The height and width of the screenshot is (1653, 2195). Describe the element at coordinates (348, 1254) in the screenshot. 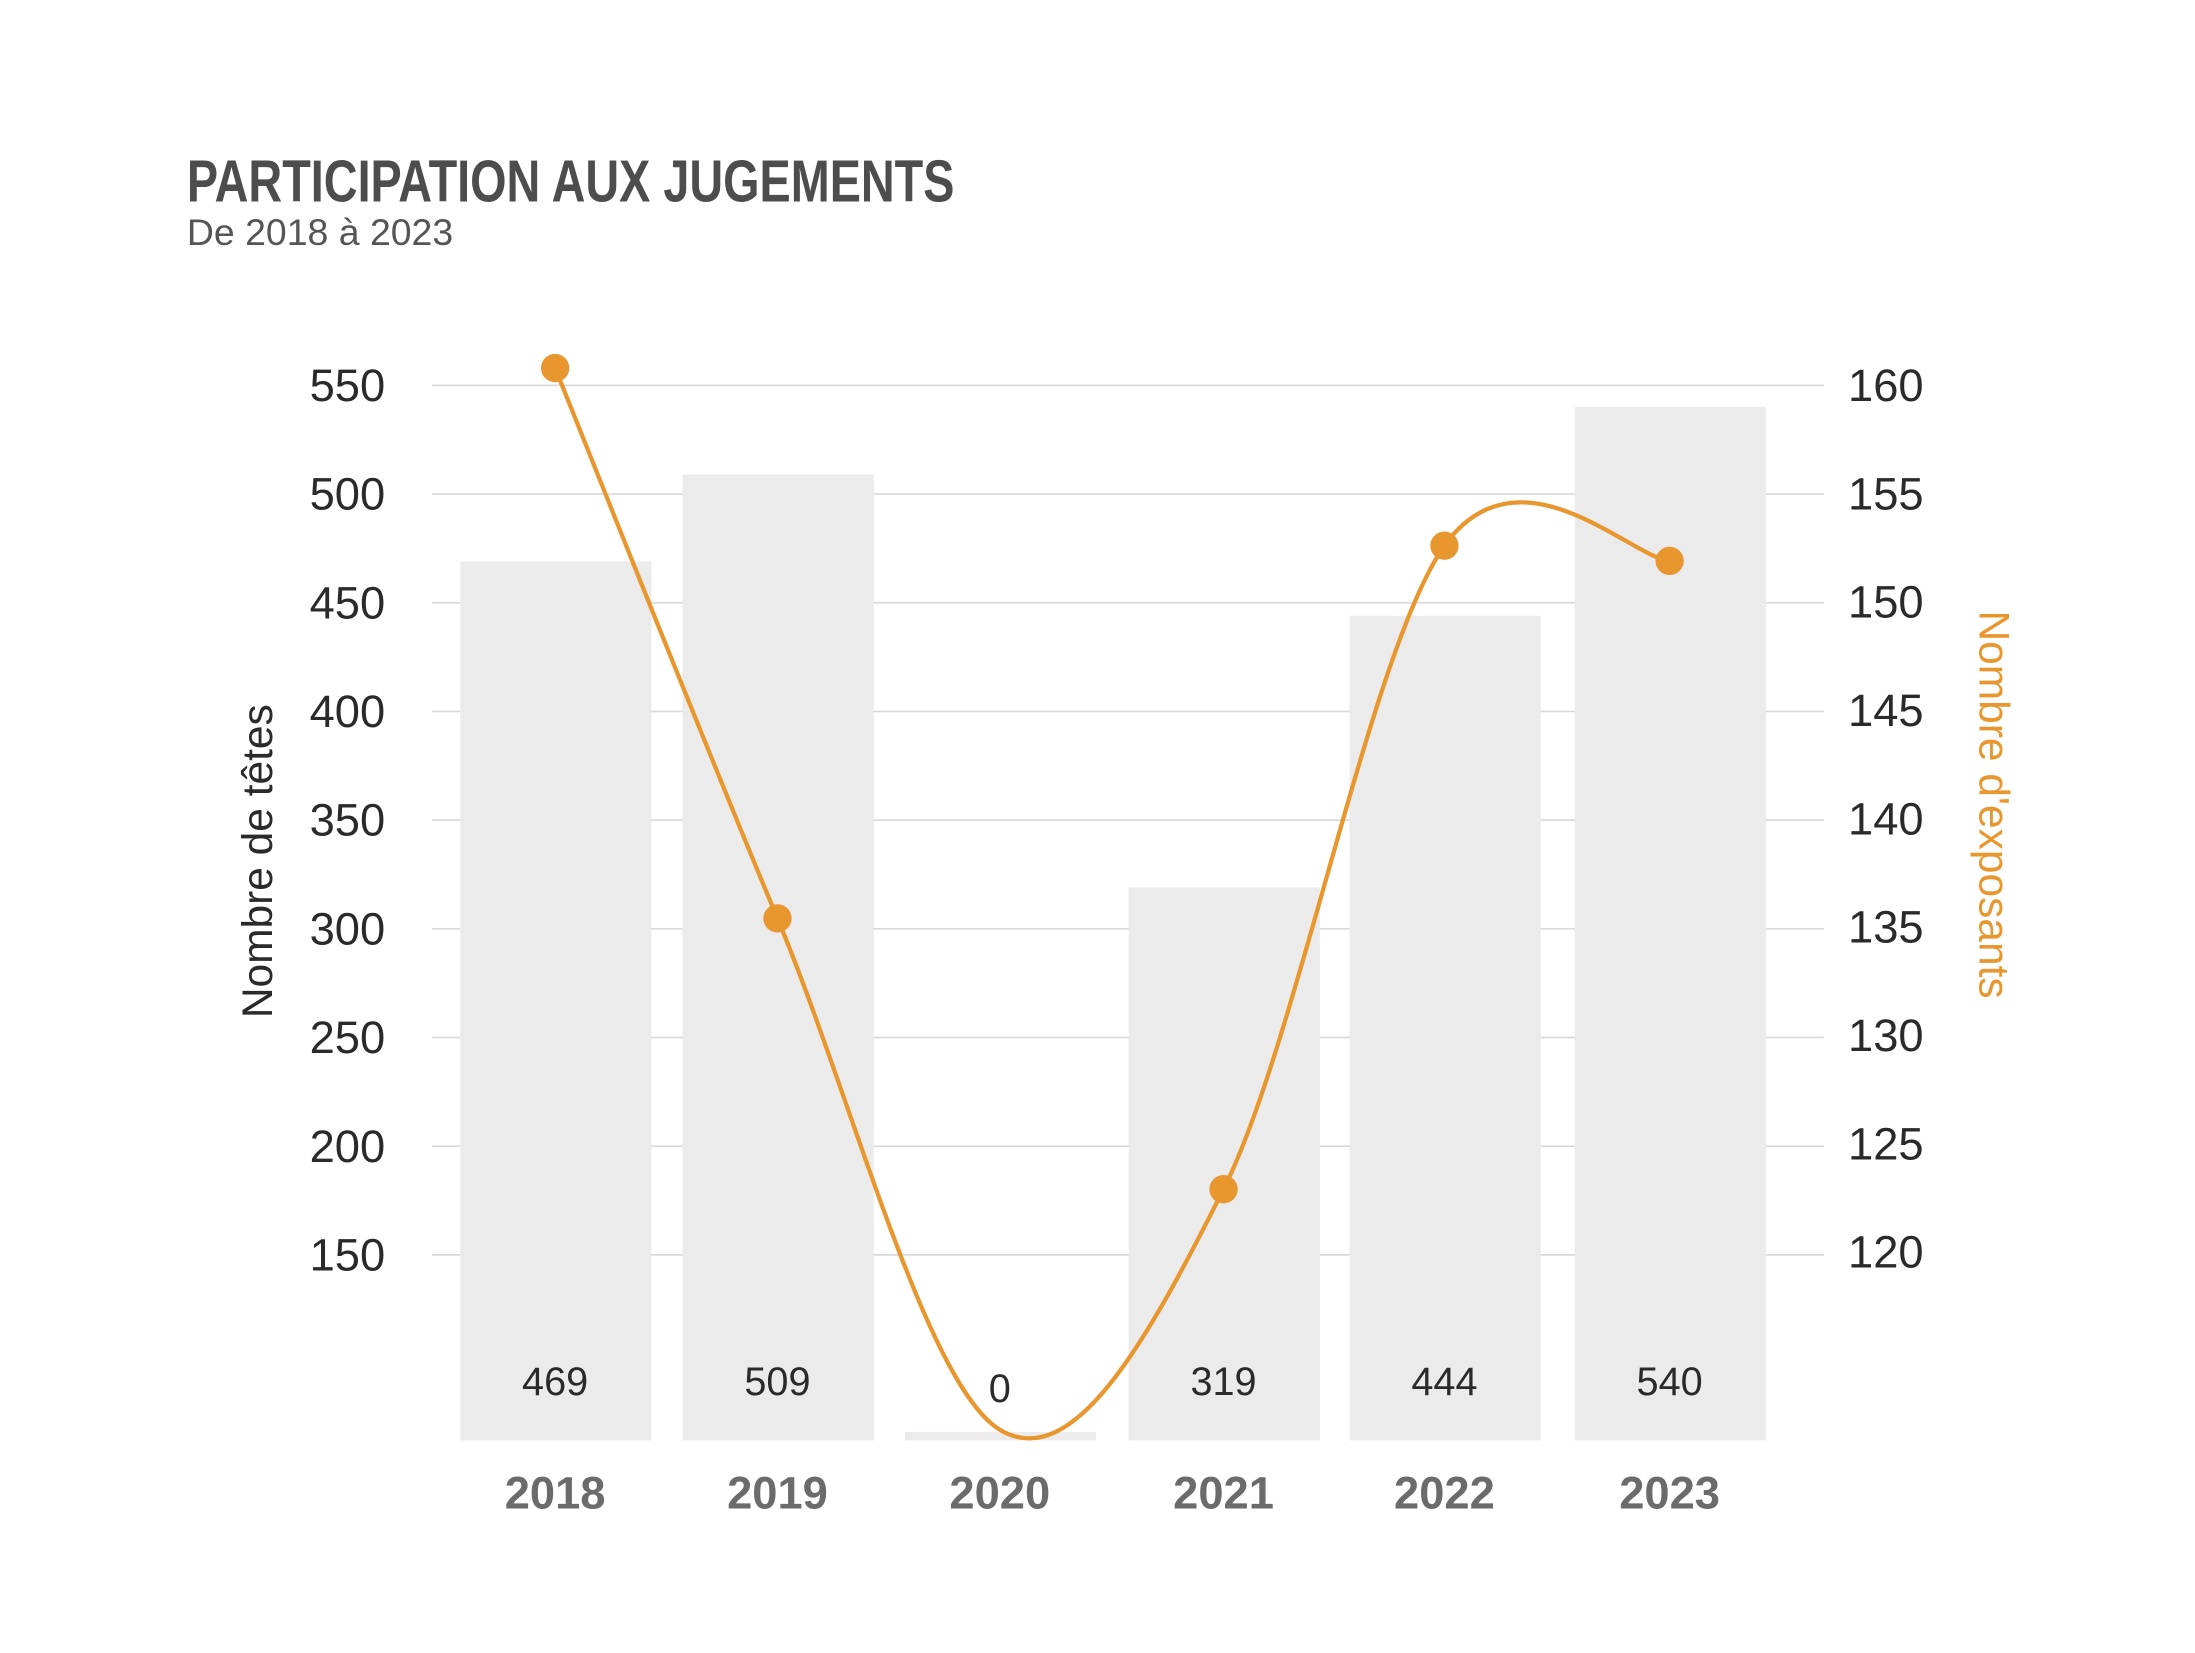

I see `left-tick-label: 150` at that location.